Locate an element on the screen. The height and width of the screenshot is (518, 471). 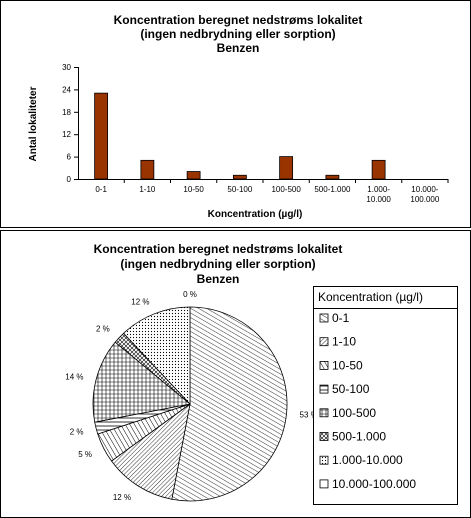
legend-label: 1-10 is located at coordinates (344, 342).